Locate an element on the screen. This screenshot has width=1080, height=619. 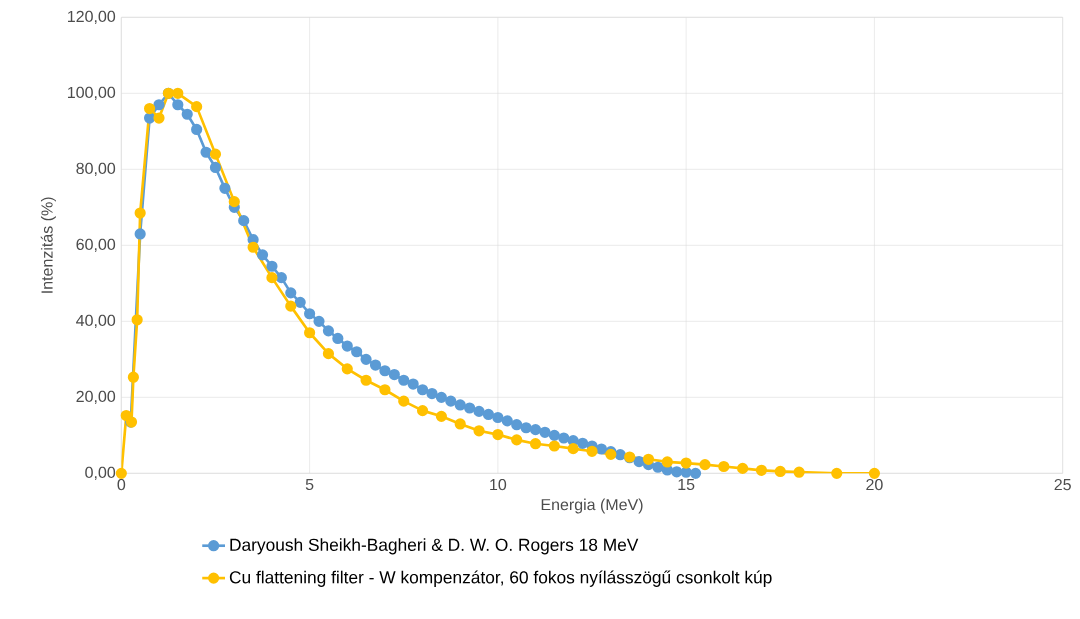
x-tick-label: 10 is located at coordinates (498, 485).